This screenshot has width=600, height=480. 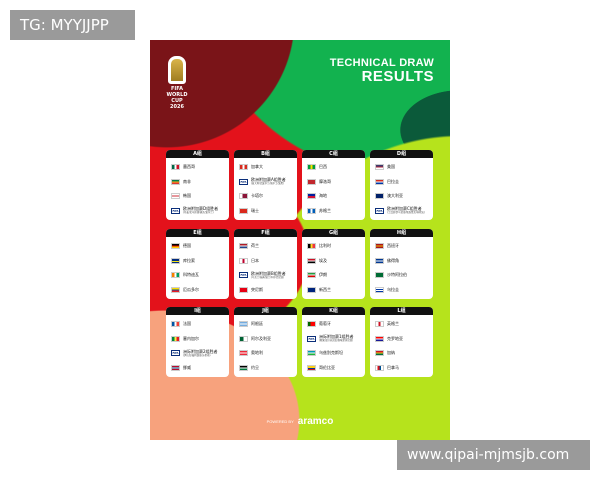 What do you see at coordinates (333, 185) in the screenshot?
I see `group-card: C组 巴西 摩洛哥 海地 苏格兰` at bounding box center [333, 185].